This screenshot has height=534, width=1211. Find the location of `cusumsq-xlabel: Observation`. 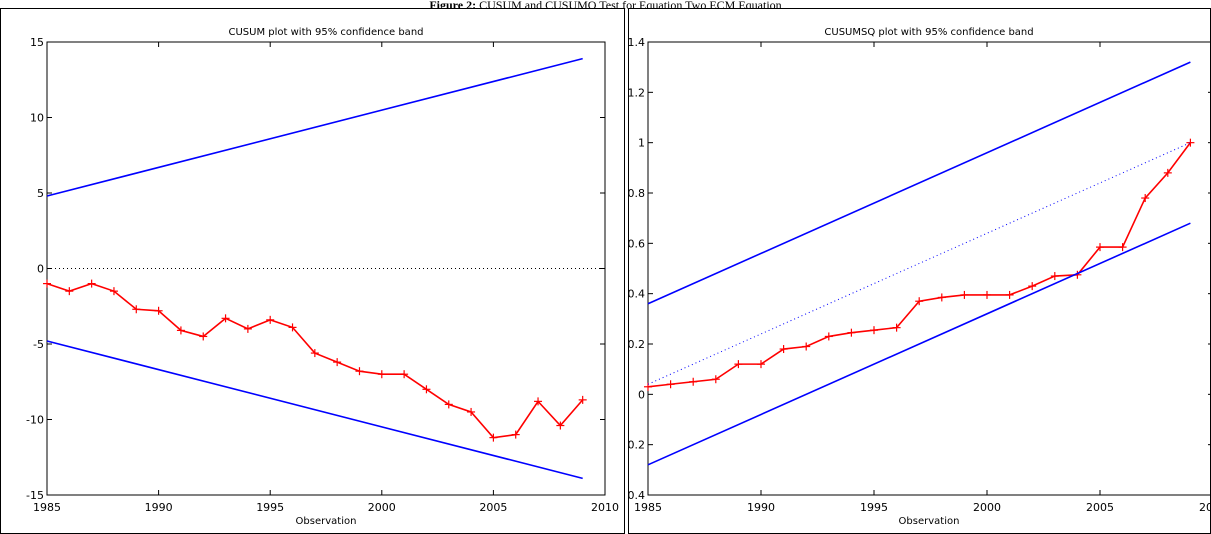

cusumsq-xlabel: Observation is located at coordinates (929, 521).